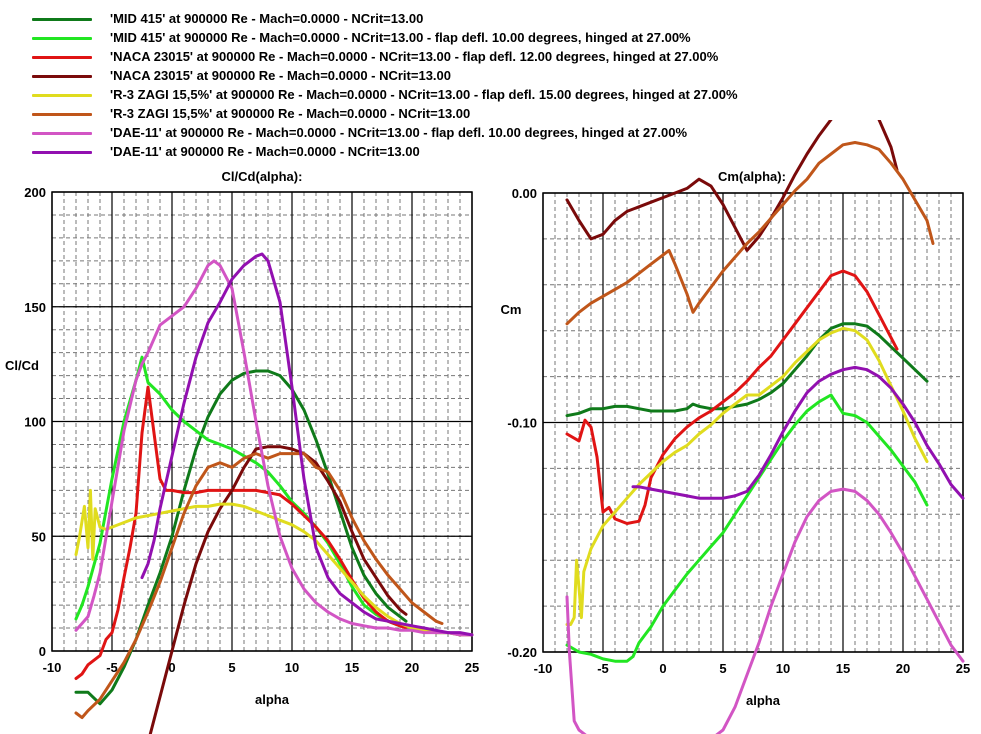 Image resolution: width=981 pixels, height=734 pixels. I want to click on y-tick-label: 100, so click(35, 422).